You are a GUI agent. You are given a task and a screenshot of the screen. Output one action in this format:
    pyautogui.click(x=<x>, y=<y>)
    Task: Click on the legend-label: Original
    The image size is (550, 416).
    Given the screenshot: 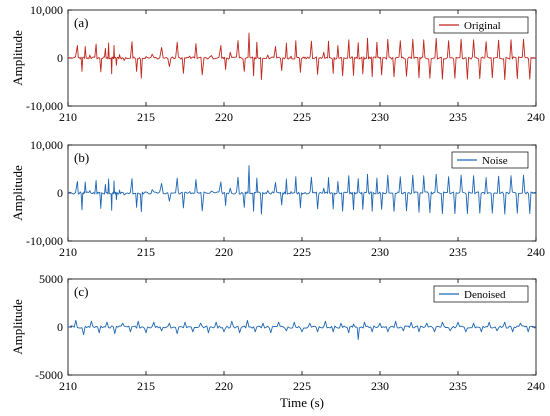 What is the action you would take?
    pyautogui.click(x=482, y=26)
    